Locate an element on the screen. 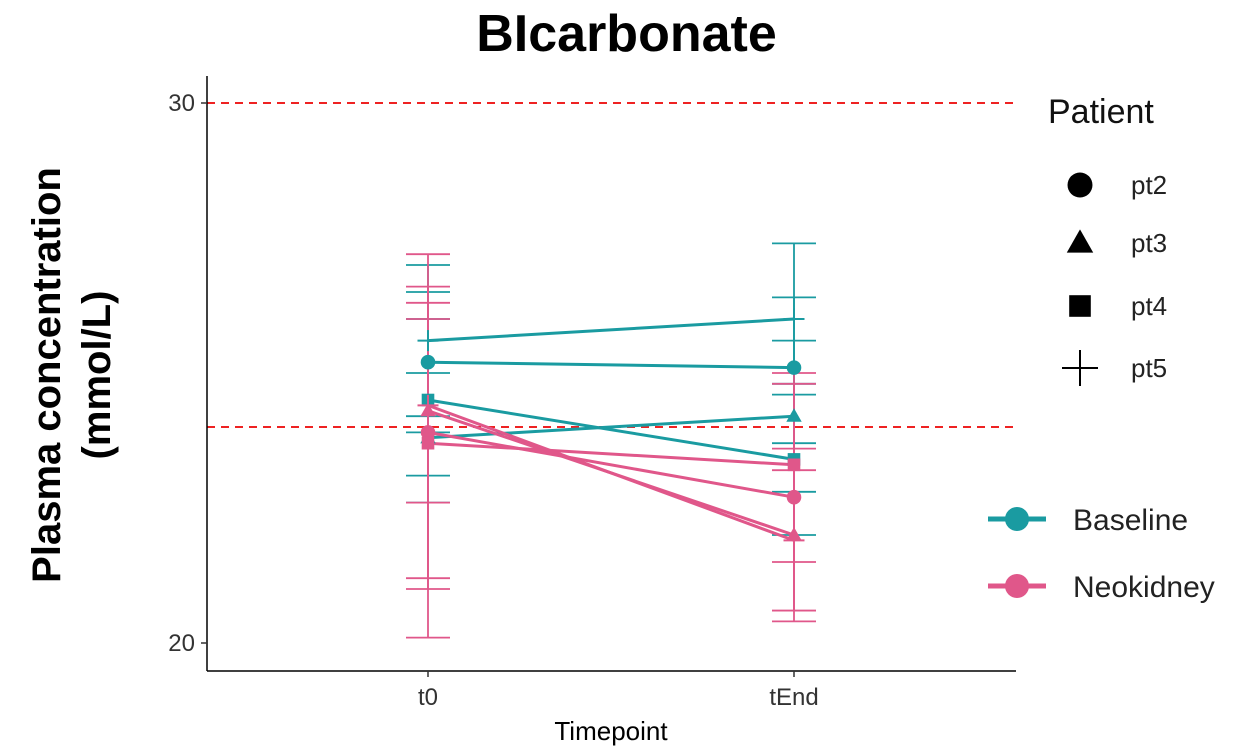  shape-legend: Patient pt2 pt3 pt4 pt5 is located at coordinates (1107, 239).